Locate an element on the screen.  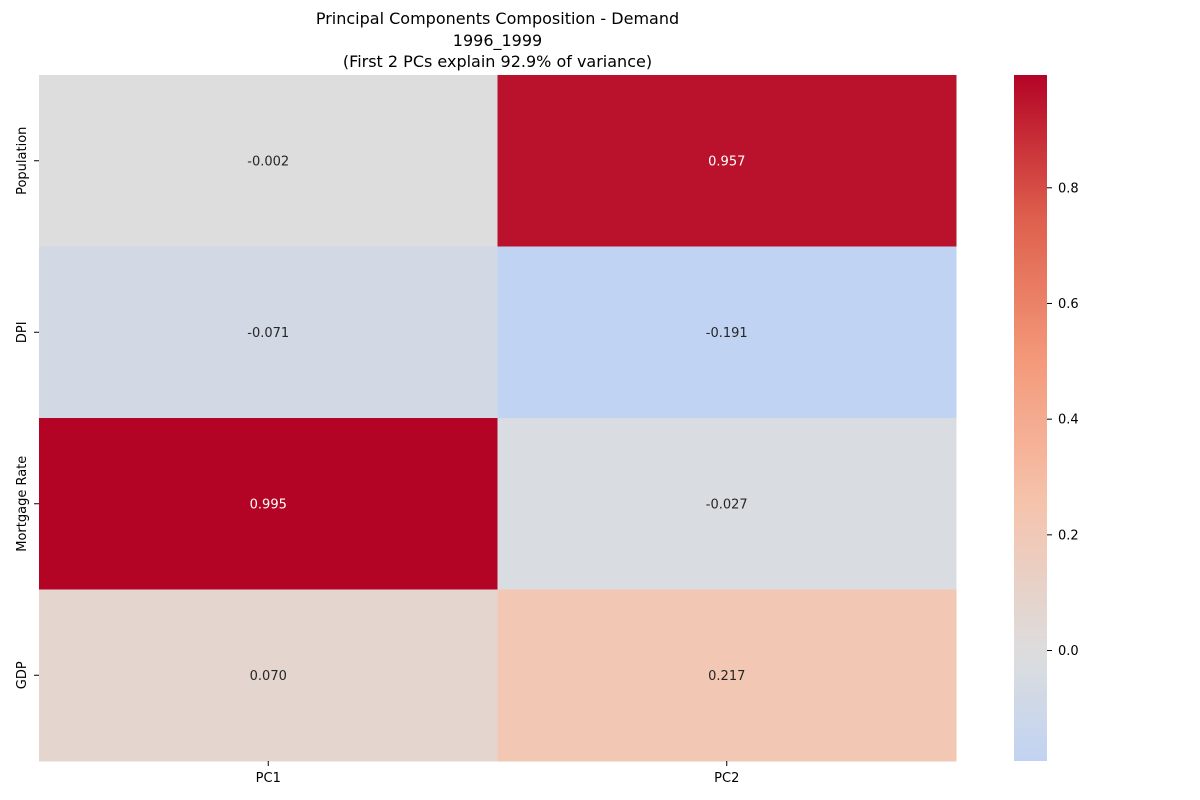
colorbar is located at coordinates (1030, 418).